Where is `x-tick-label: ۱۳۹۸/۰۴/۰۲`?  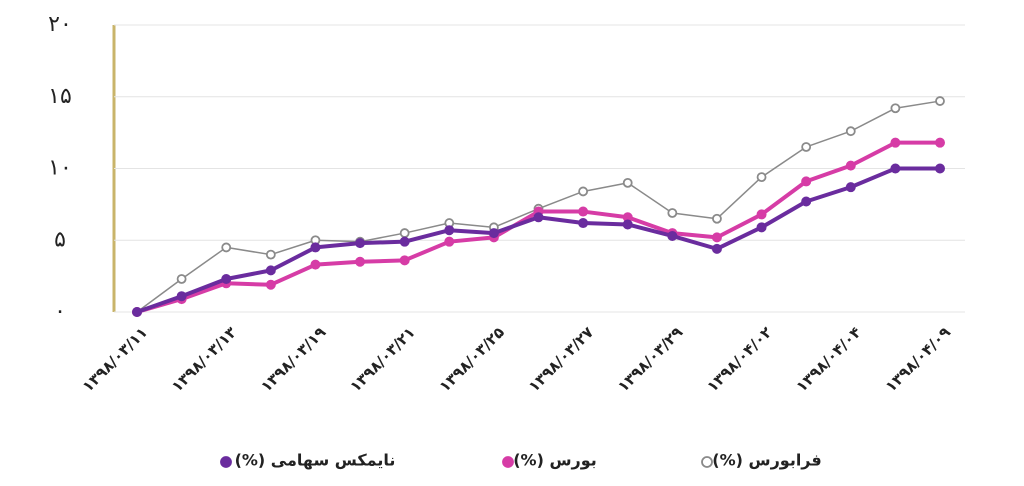 x-tick-label: ۱۳۹۸/۰۴/۰۲ is located at coordinates (739, 359).